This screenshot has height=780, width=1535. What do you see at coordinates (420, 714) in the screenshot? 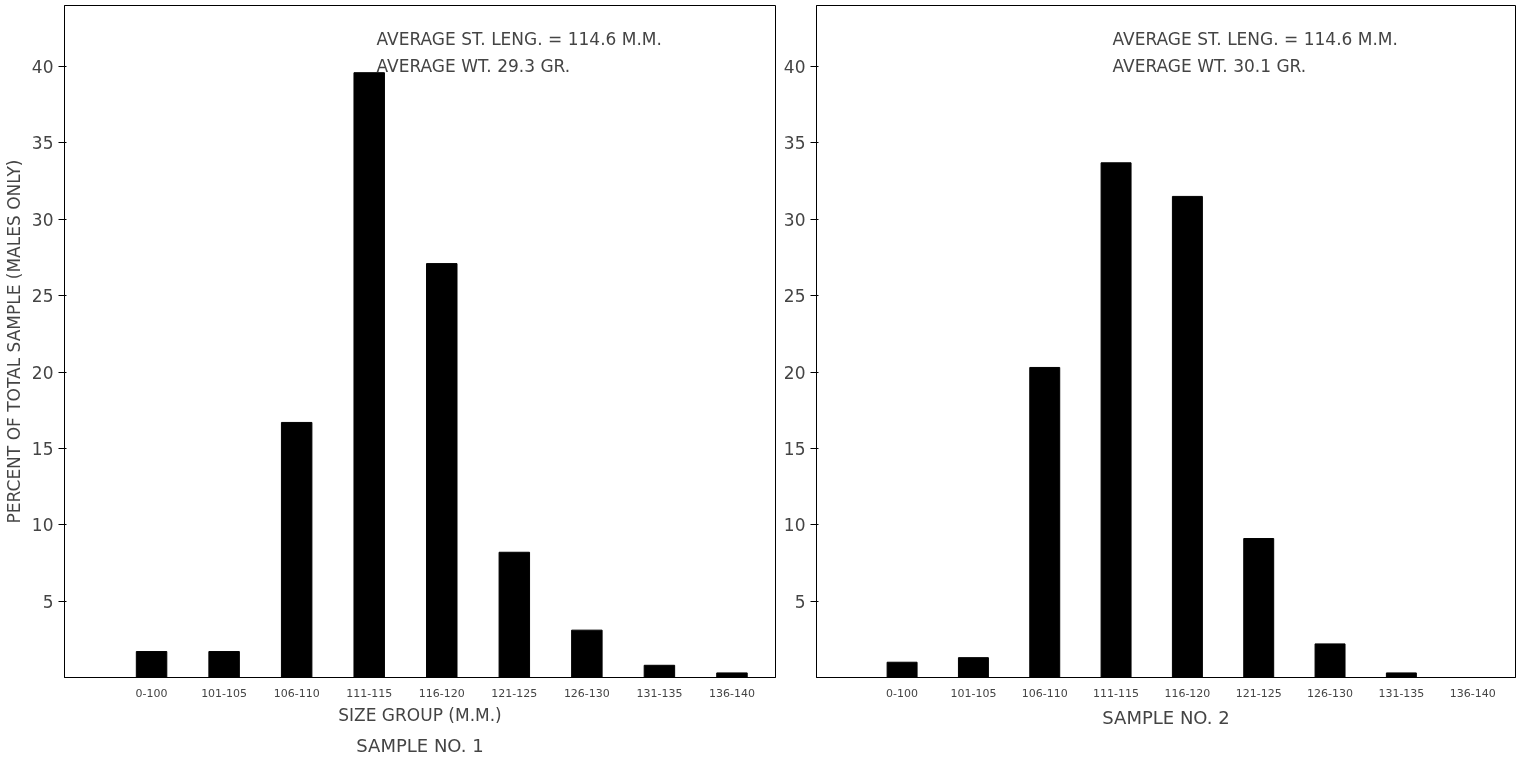
I see `x-axis-title: SIZE GROUP (M.M.)` at bounding box center [420, 714].